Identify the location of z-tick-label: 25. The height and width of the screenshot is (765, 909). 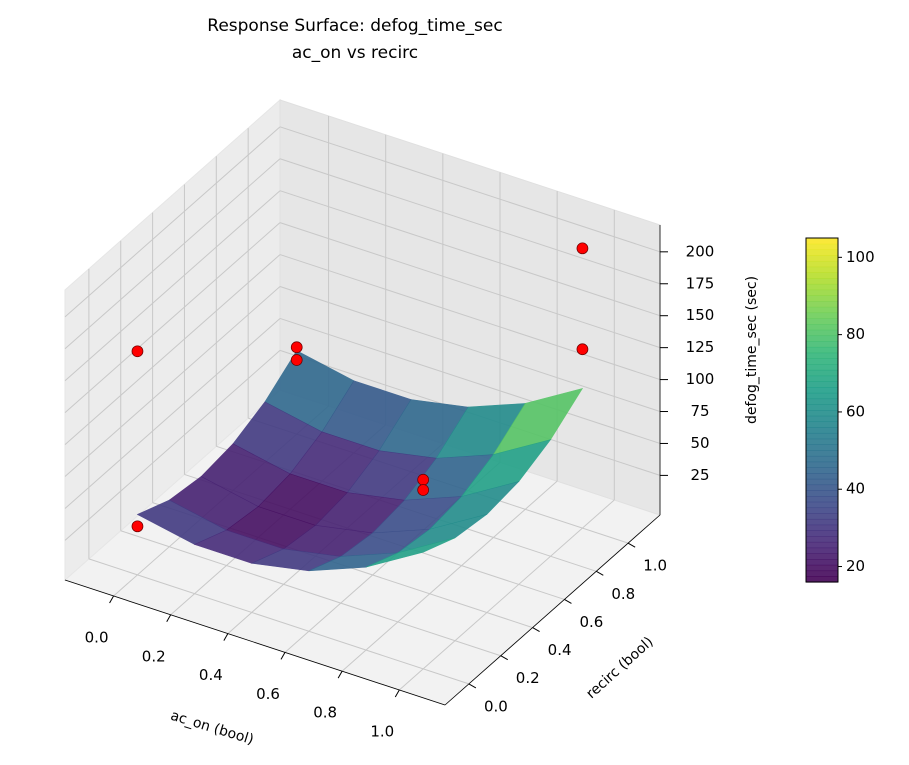
(699, 475).